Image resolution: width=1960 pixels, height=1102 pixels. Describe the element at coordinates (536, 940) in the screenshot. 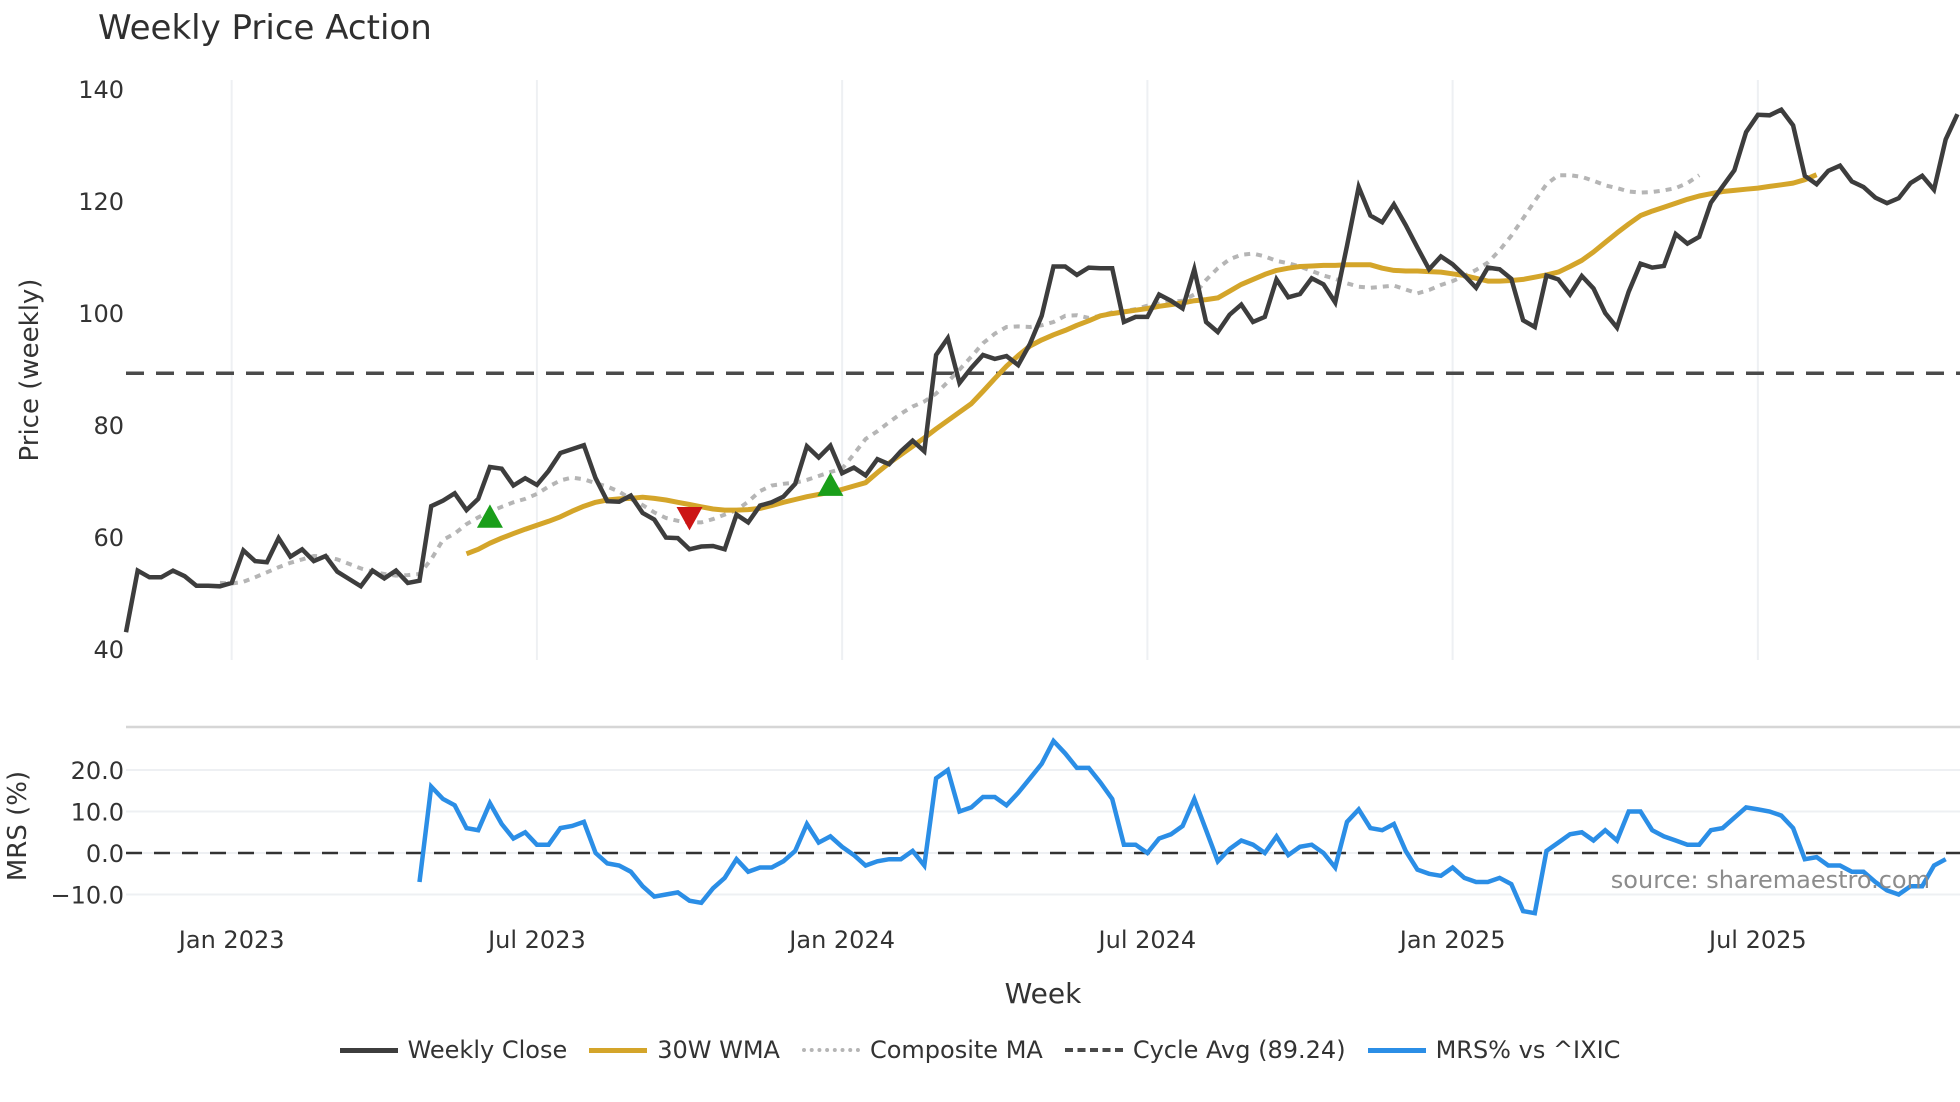

I see `x-tick-label: Jul 2023` at that location.